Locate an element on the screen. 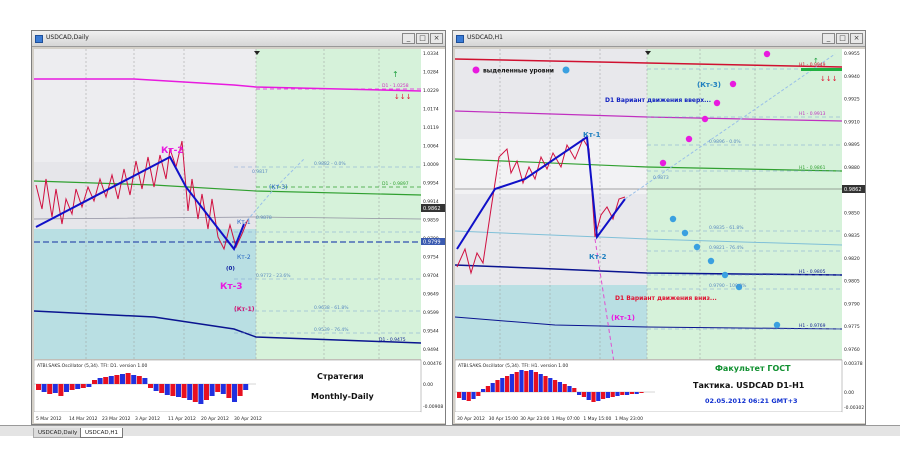 This screenshot has width=900, height=465. fib-lines is located at coordinates (327, 250).